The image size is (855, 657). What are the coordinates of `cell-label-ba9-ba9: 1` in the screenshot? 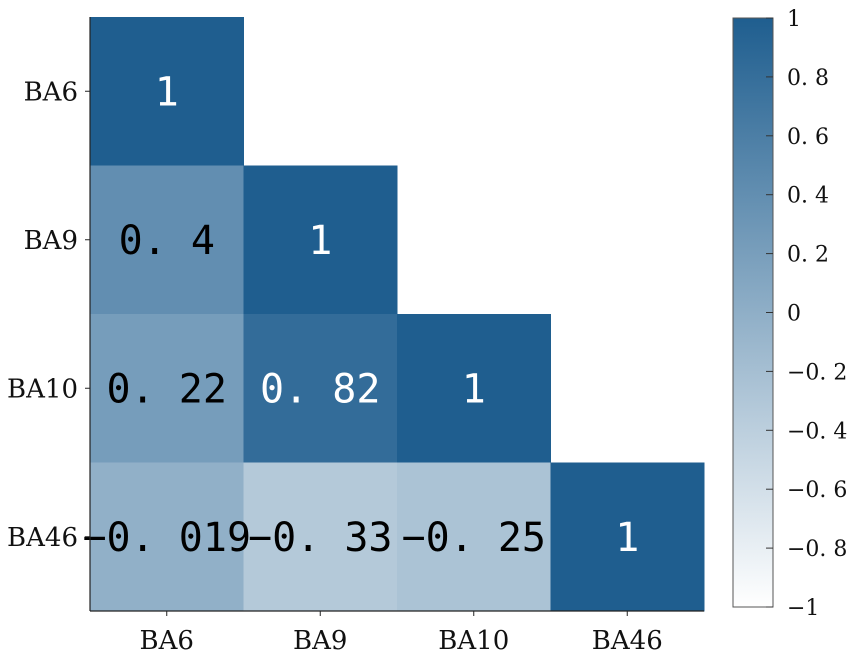 It's located at (320, 241).